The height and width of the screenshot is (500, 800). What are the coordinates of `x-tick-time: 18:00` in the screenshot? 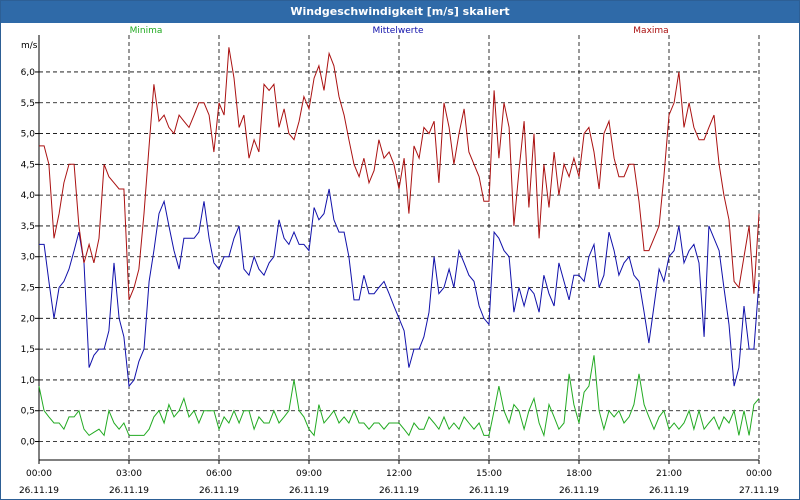 It's located at (579, 474).